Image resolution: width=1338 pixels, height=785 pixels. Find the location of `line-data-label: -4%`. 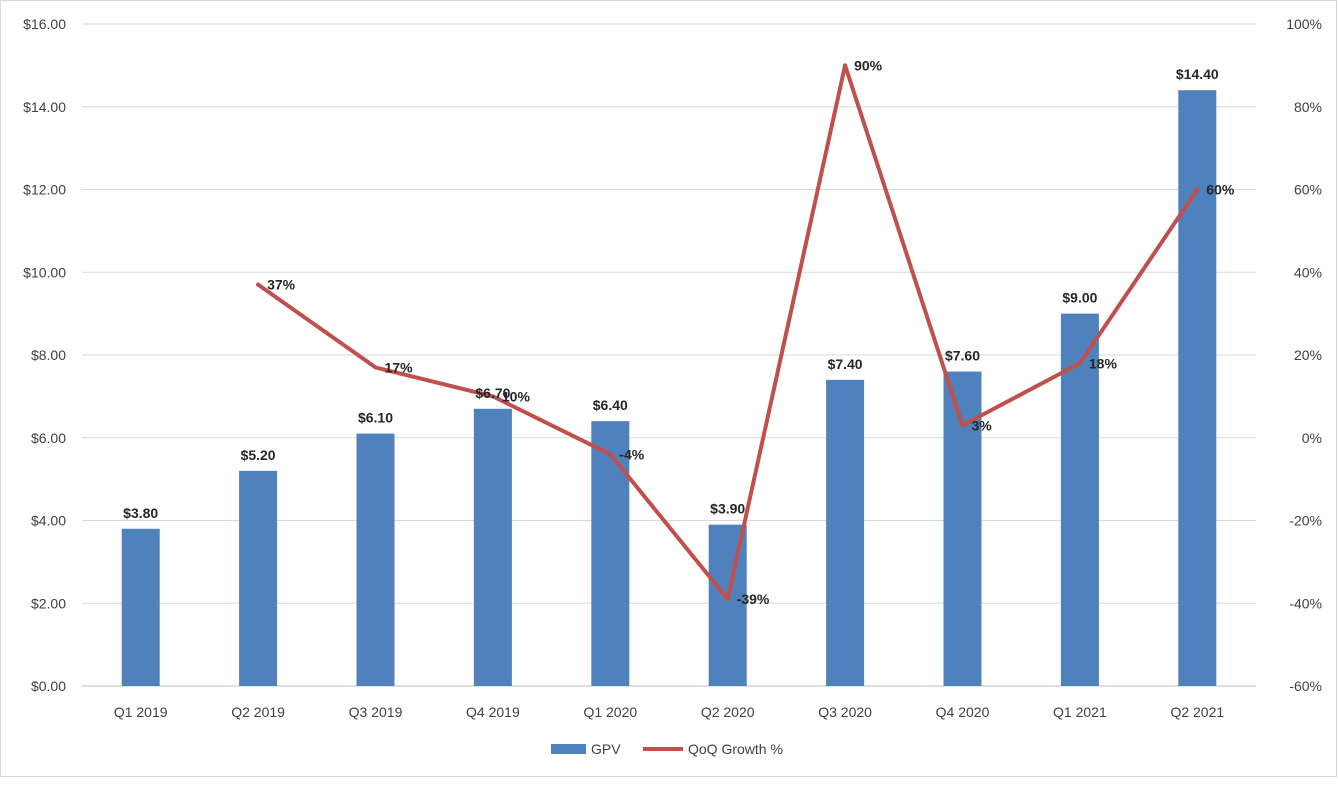

line-data-label: -4% is located at coordinates (631, 454).